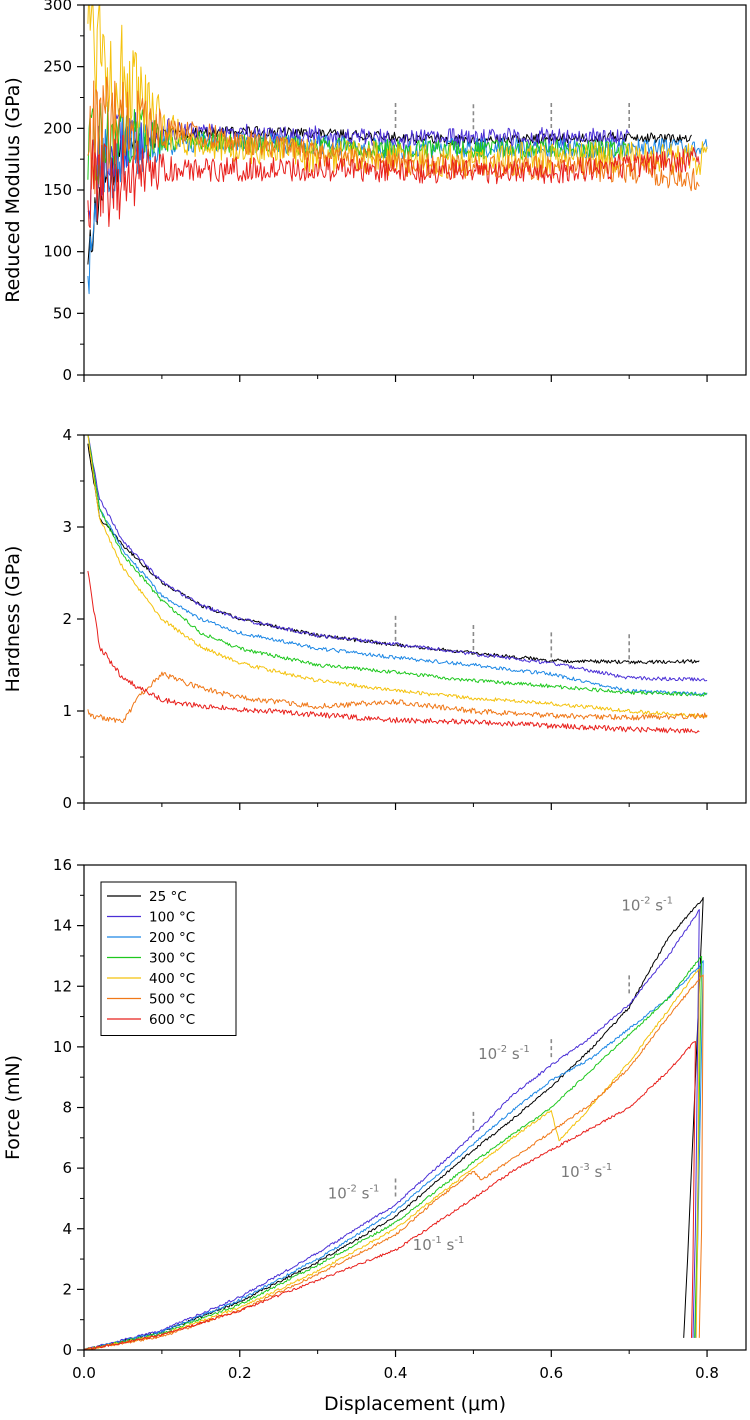 The height and width of the screenshot is (1420, 750). What do you see at coordinates (172, 1000) in the screenshot?
I see `legend-label: 500 °C` at bounding box center [172, 1000].